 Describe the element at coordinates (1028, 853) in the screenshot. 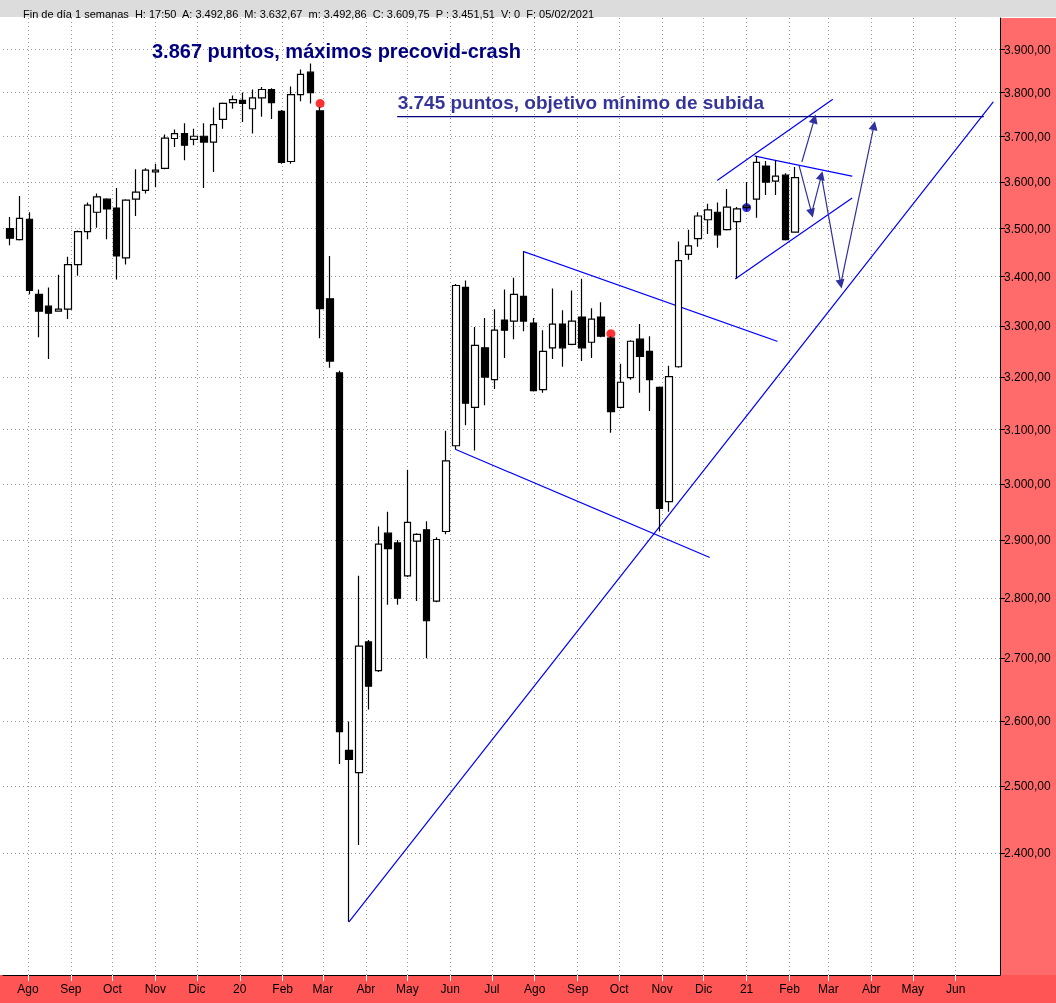

I see `y-tick-label: 2.400,00` at that location.